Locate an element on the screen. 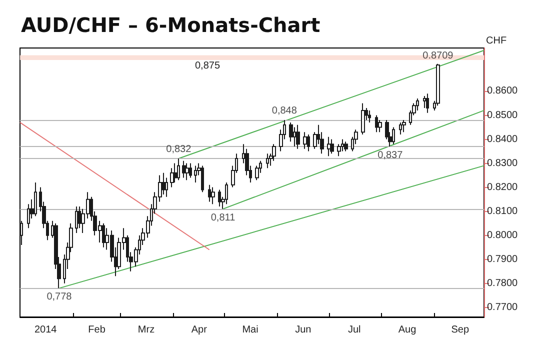 The height and width of the screenshot is (360, 540). y-tick-label: 0.7800 is located at coordinates (502, 283).